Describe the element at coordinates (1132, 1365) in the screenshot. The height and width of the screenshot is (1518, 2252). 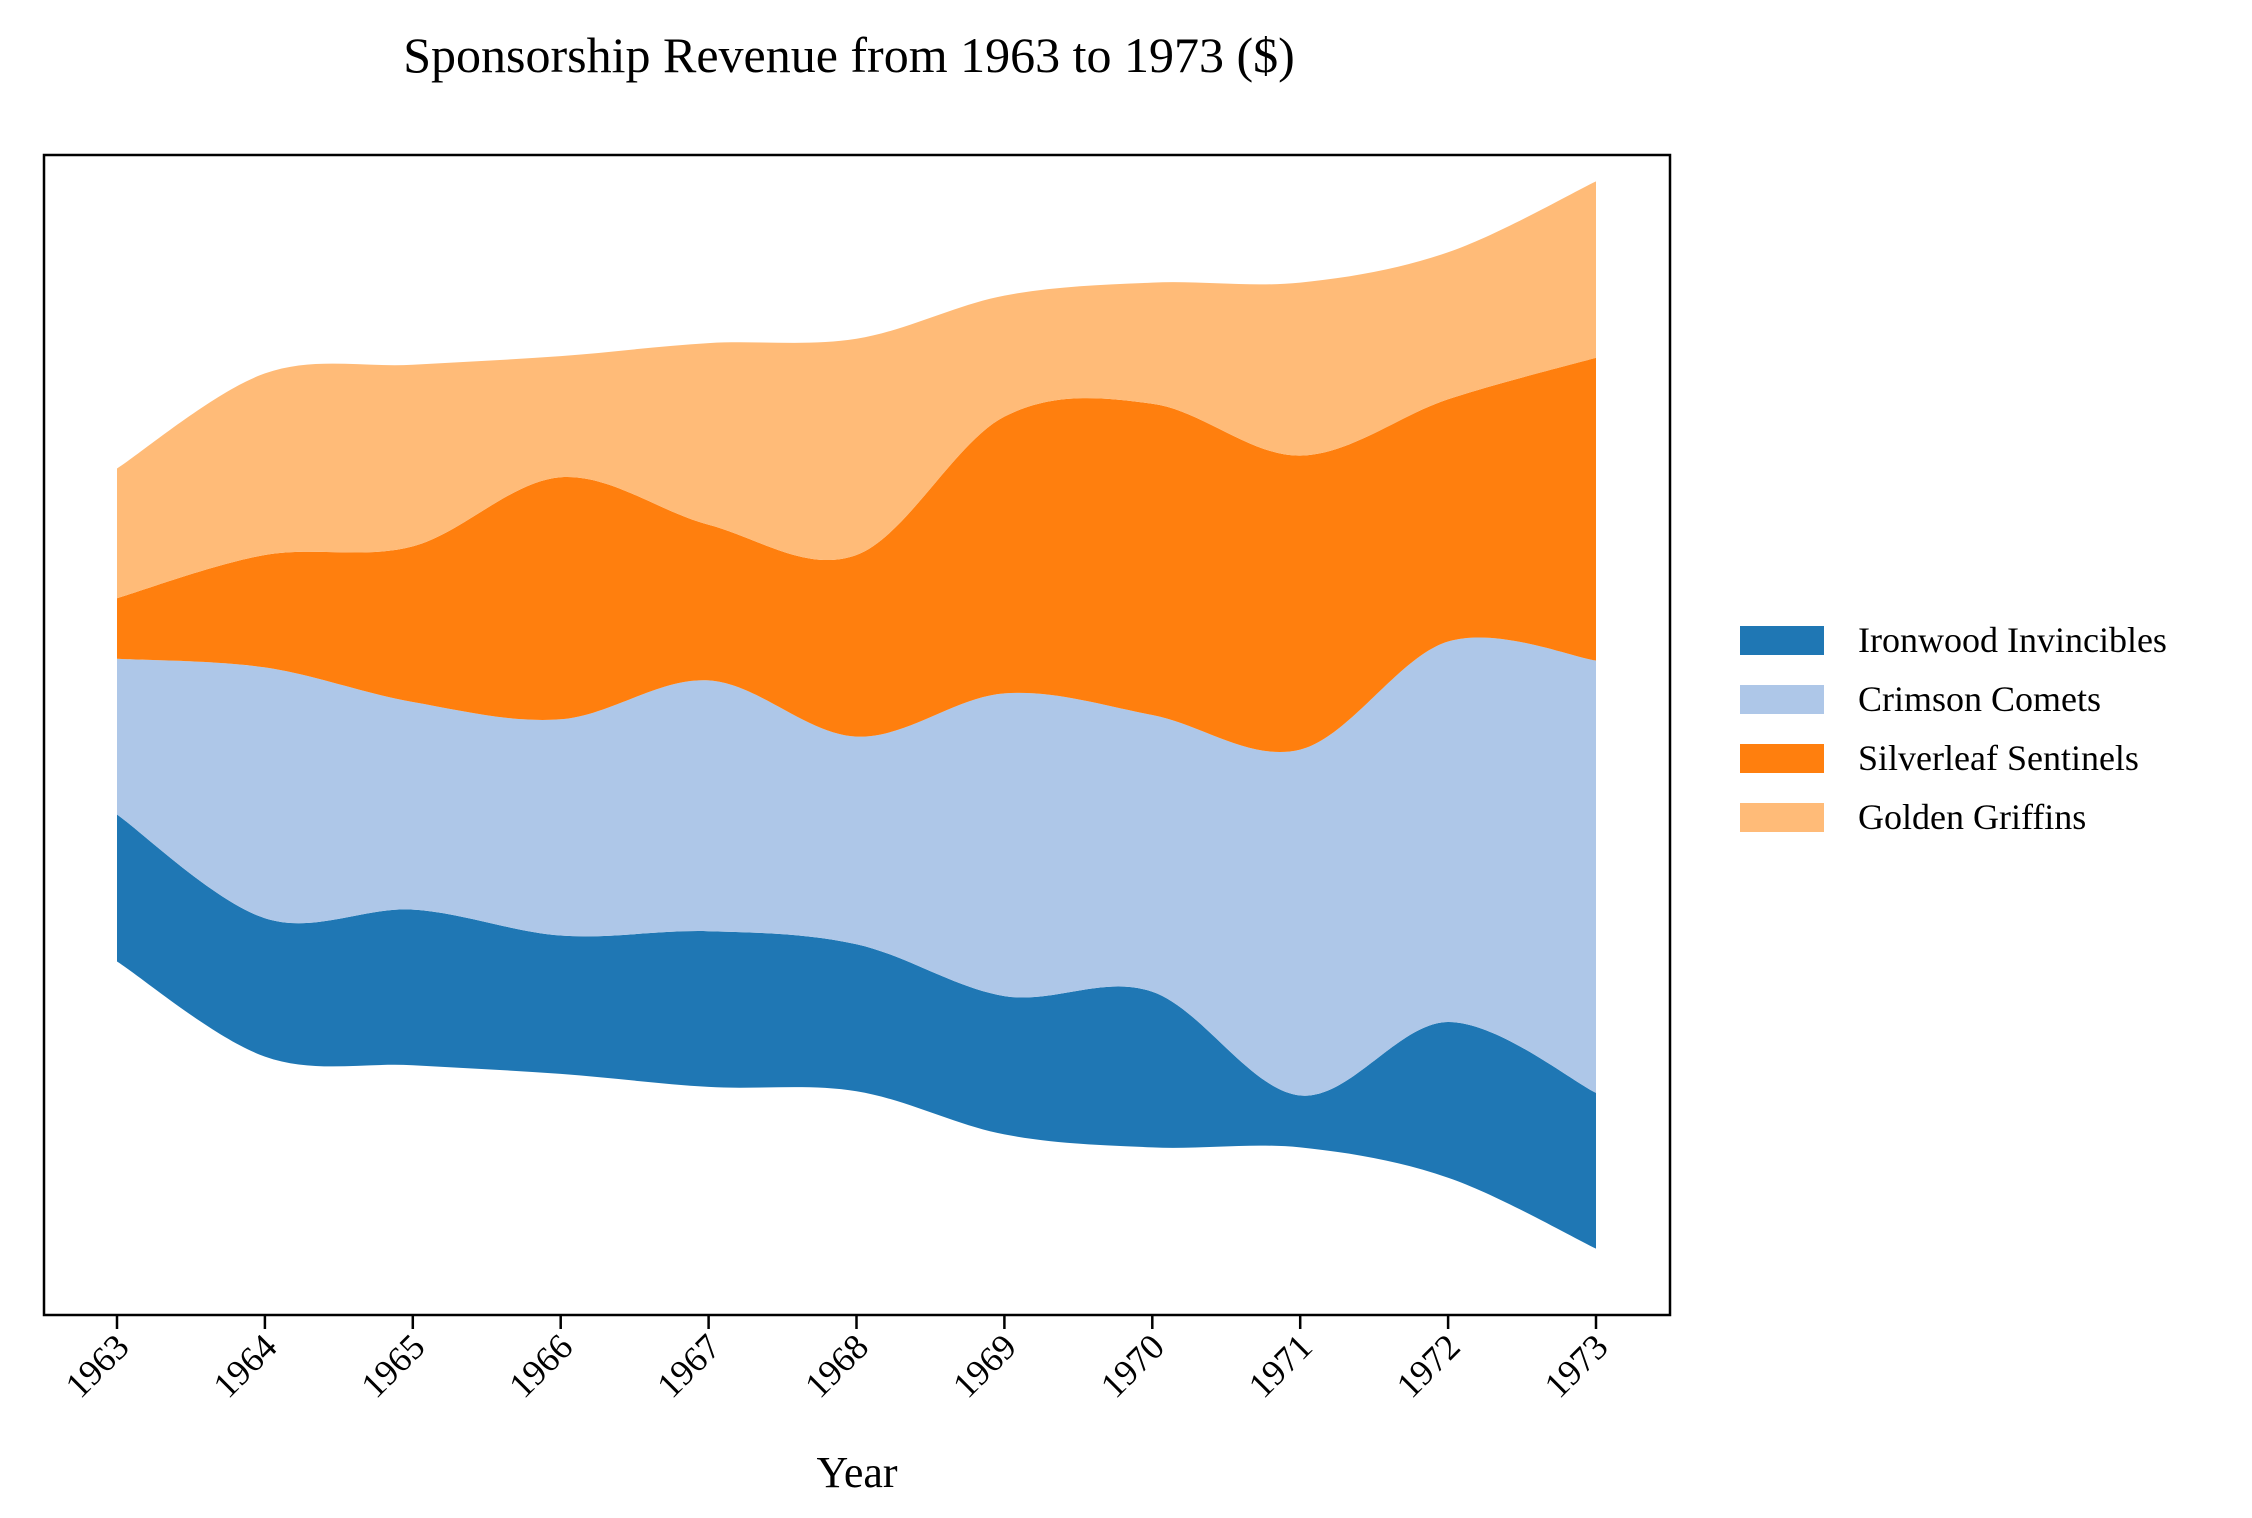
I see `x-tick-label: 1970` at that location.